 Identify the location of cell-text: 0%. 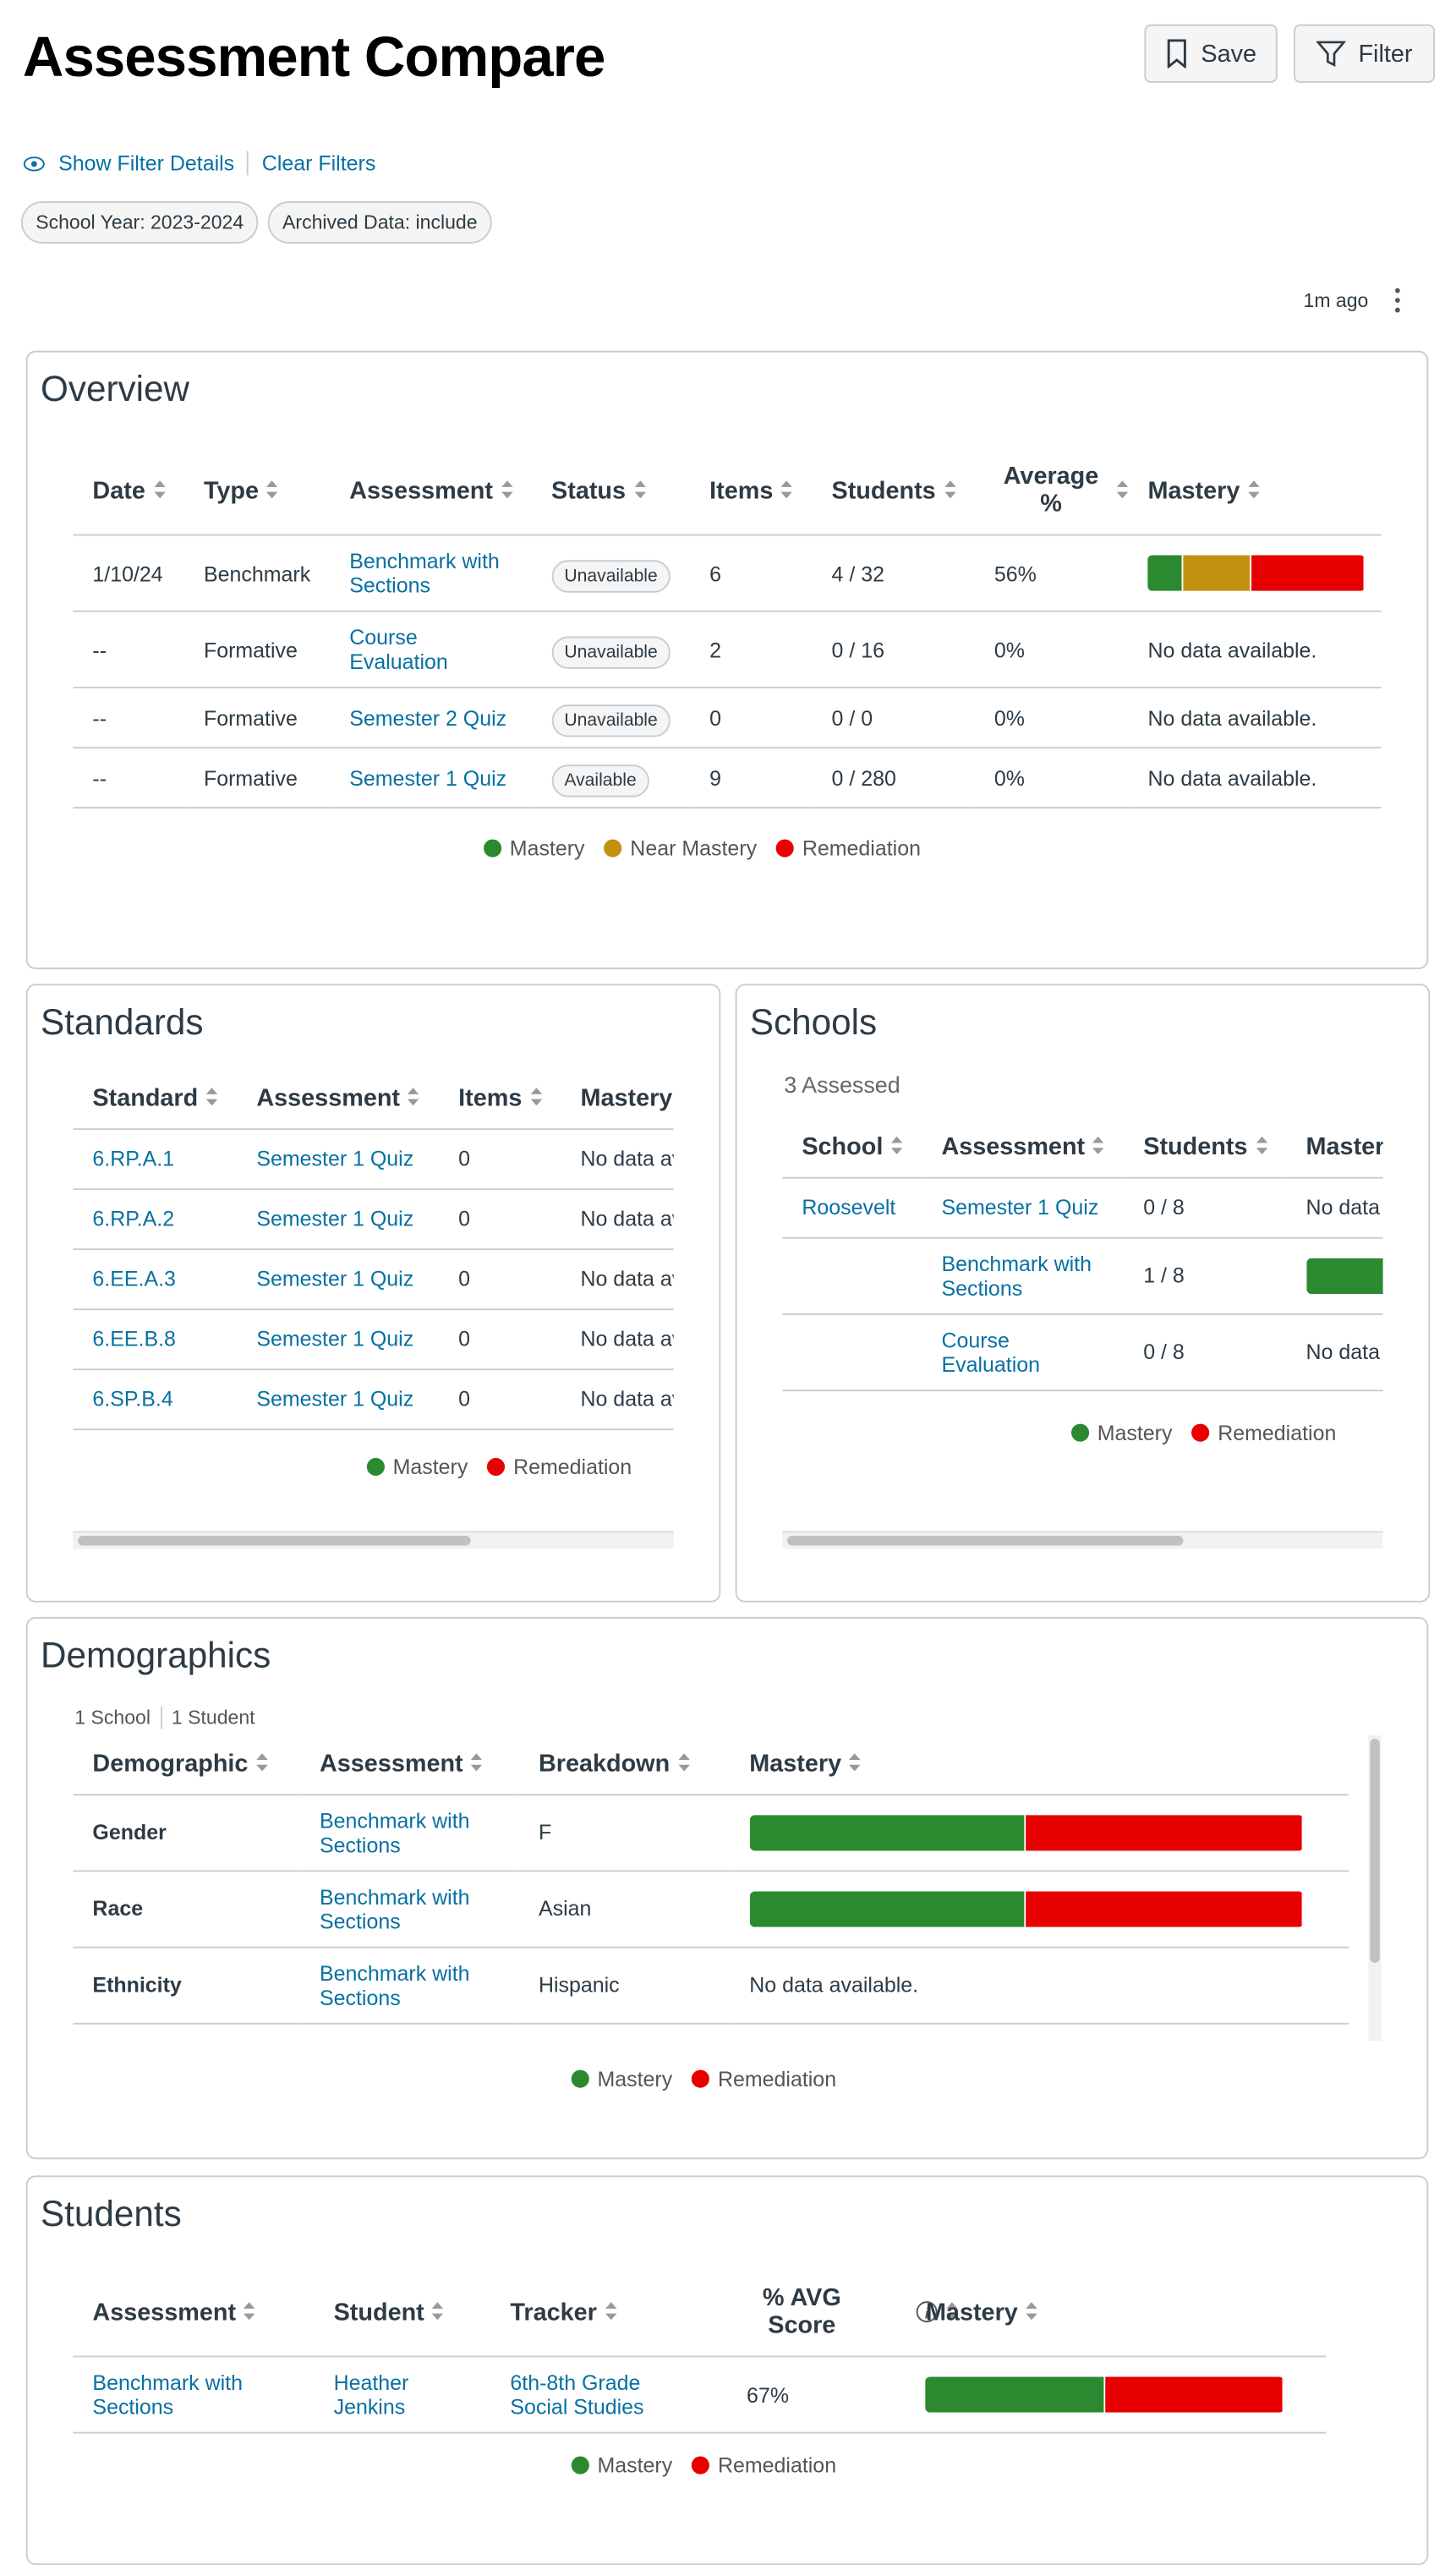
(1009, 649).